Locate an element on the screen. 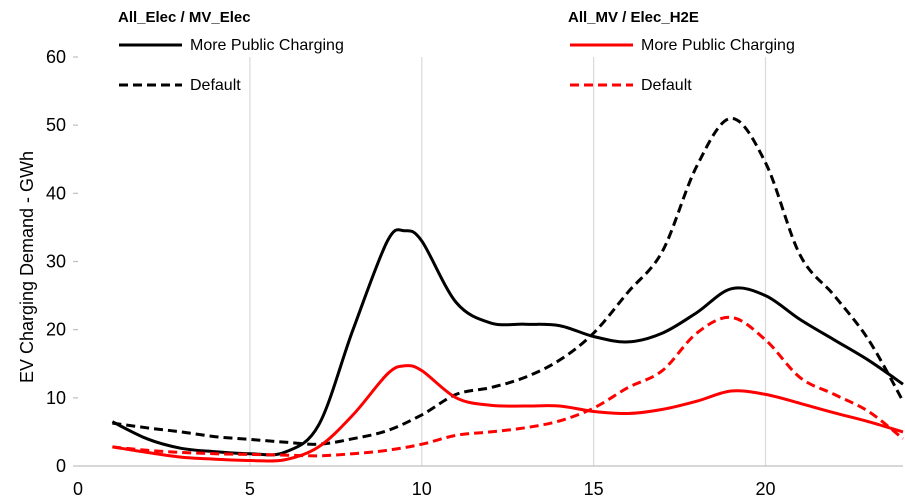 This screenshot has height=503, width=905. x-tick-label: 0 is located at coordinates (78, 489).